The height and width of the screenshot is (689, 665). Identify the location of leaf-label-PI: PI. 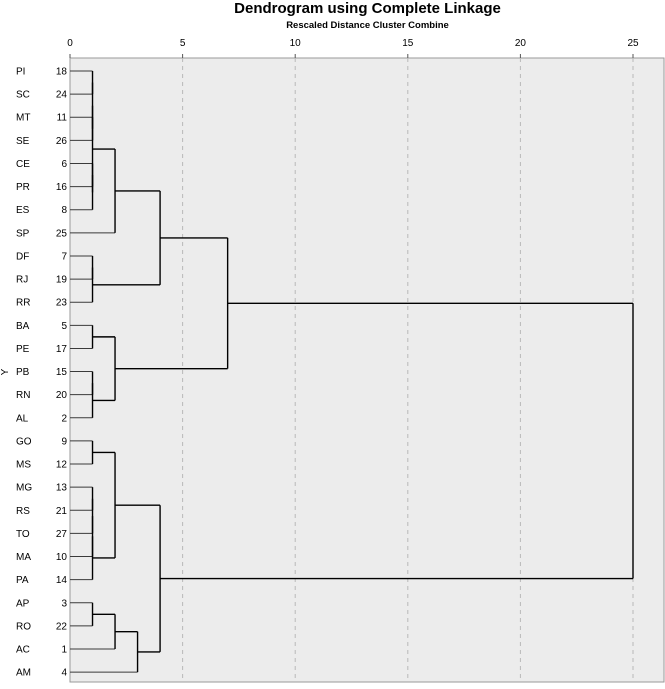
(20, 72).